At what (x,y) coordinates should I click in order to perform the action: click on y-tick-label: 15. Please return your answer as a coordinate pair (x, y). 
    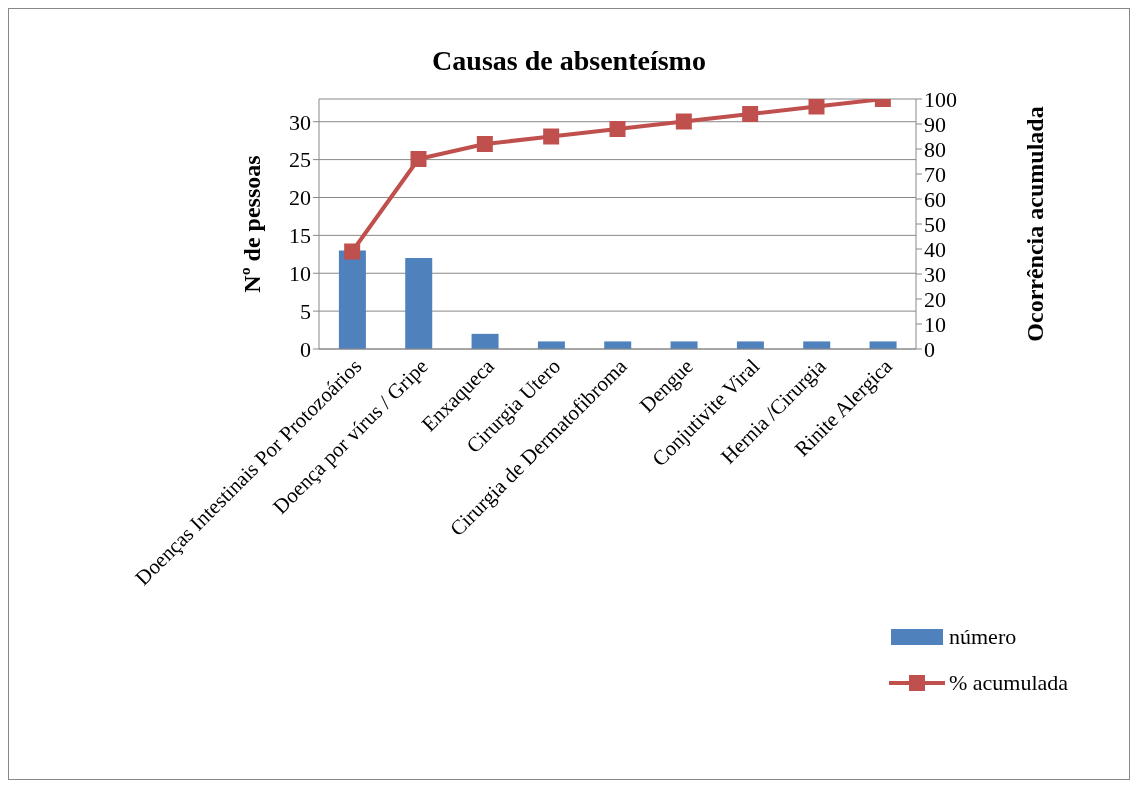
    Looking at the image, I should click on (300, 236).